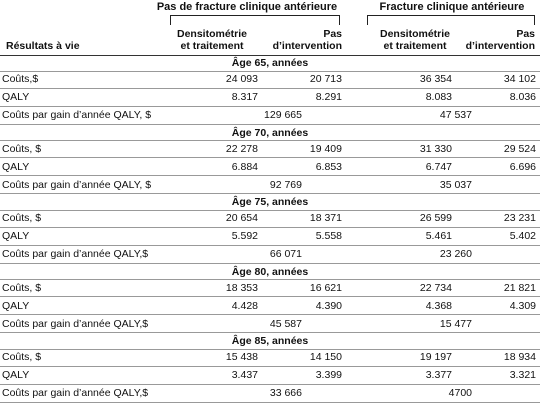  I want to click on cell-qaly: 5.402, so click(522, 236).